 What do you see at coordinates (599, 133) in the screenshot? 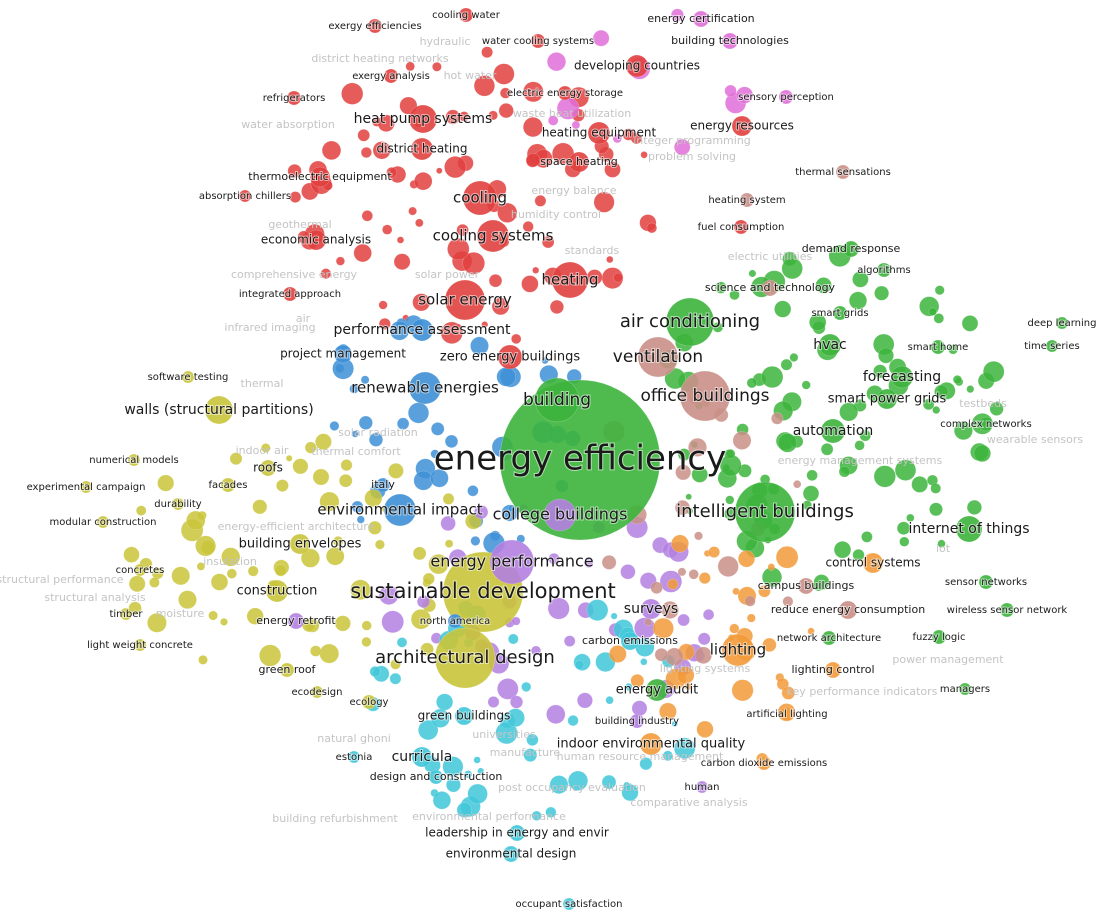
I see `keyword-label: heating equipment` at bounding box center [599, 133].